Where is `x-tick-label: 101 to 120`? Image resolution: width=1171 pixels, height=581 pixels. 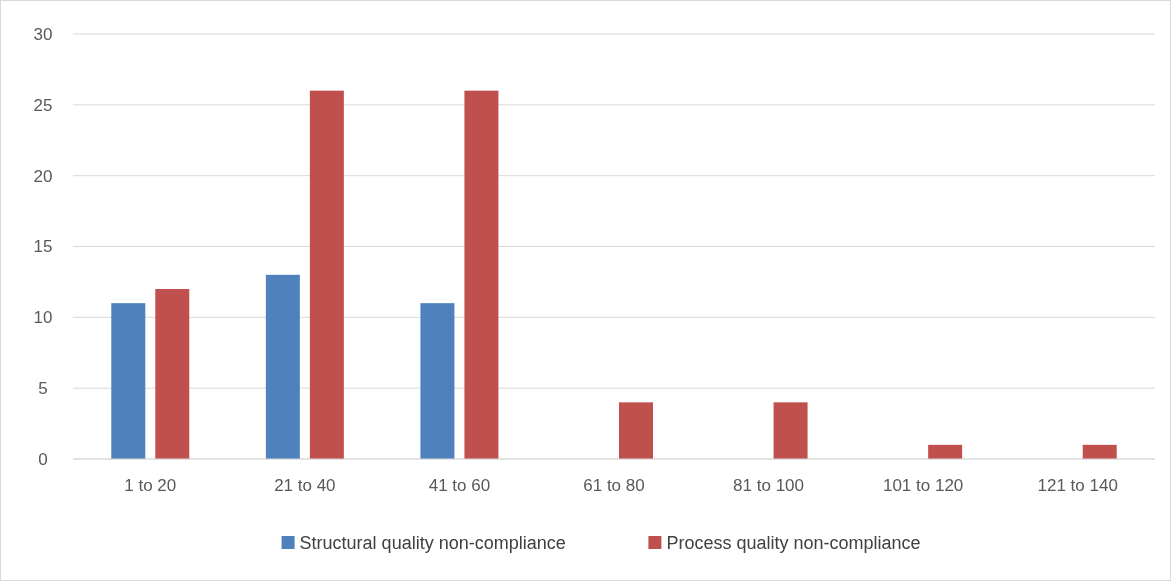
x-tick-label: 101 to 120 is located at coordinates (923, 485).